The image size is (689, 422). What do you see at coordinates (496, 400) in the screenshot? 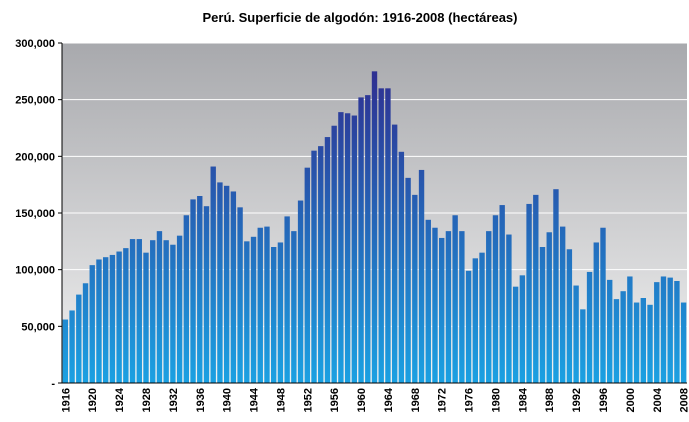
I see `x-tick-label: 1980` at bounding box center [496, 400].